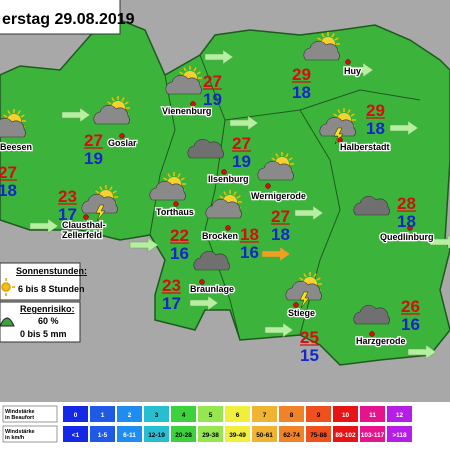  What do you see at coordinates (264, 435) in the screenshot?
I see `scale-value: 50-61` at bounding box center [264, 435].